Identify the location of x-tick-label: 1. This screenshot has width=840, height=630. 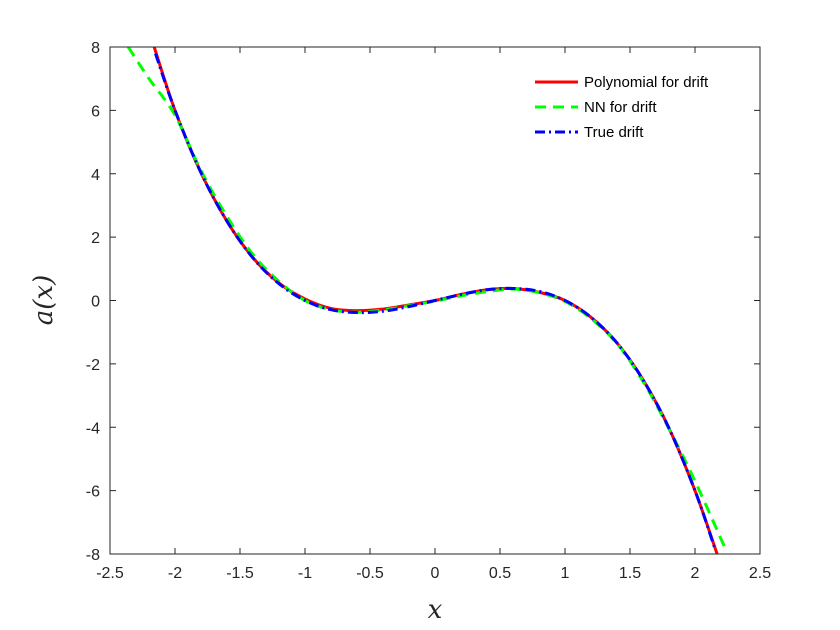
(565, 573).